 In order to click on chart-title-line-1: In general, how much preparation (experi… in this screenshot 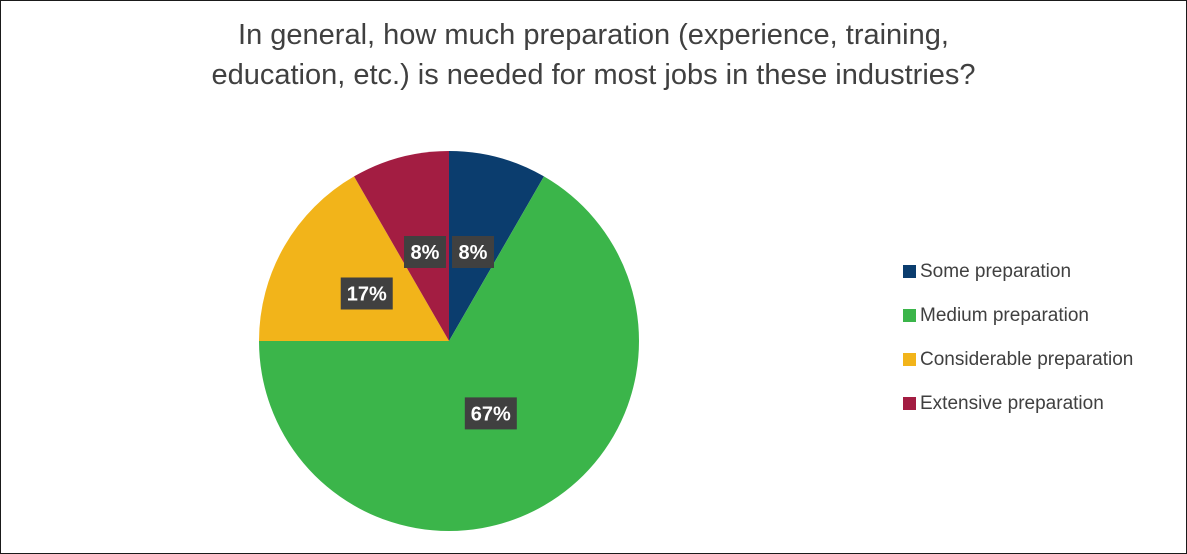, I will do `click(593, 35)`.